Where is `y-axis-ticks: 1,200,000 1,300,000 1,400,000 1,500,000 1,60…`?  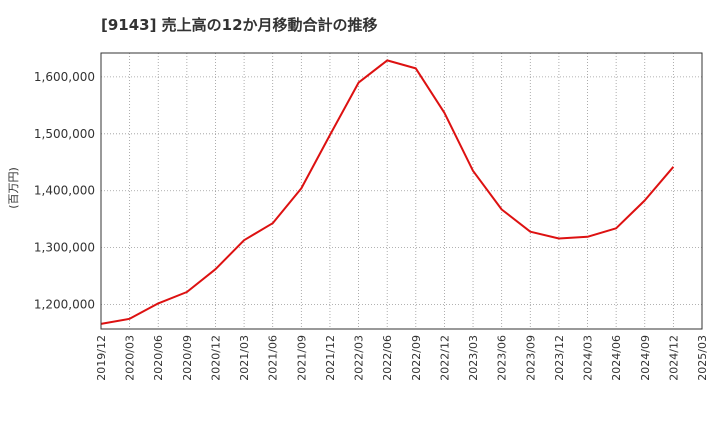
y-axis-ticks: 1,200,000 1,300,000 1,400,000 1,500,000 1,60… is located at coordinates (64, 191).